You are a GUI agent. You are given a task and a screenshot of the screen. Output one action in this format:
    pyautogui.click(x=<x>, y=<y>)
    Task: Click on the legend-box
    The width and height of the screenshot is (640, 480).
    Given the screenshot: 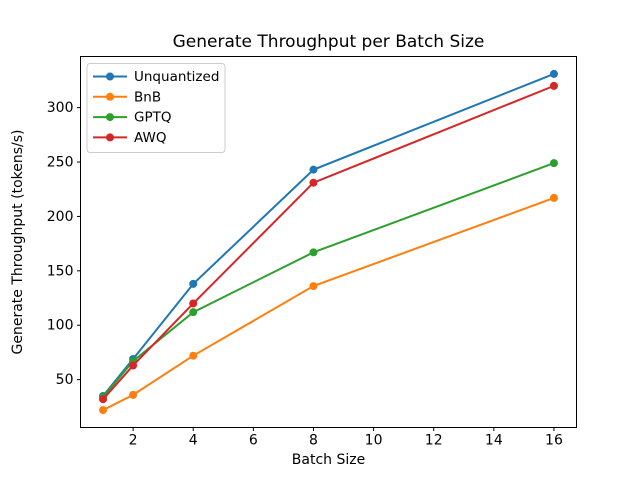 What is the action you would take?
    pyautogui.click(x=156, y=108)
    